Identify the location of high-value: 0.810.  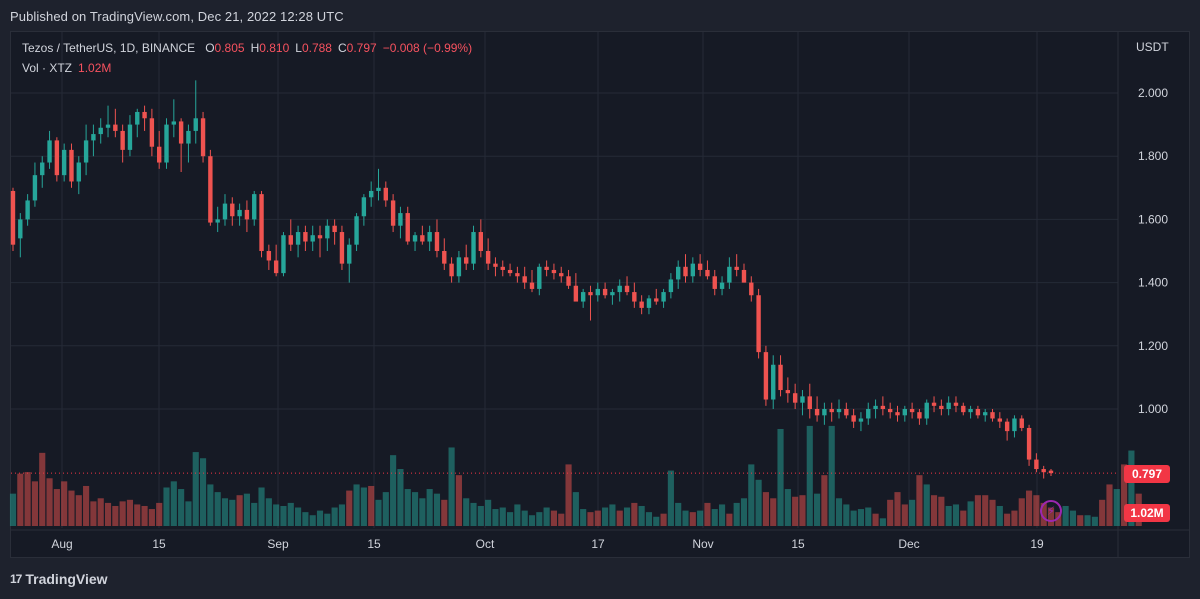
(274, 48).